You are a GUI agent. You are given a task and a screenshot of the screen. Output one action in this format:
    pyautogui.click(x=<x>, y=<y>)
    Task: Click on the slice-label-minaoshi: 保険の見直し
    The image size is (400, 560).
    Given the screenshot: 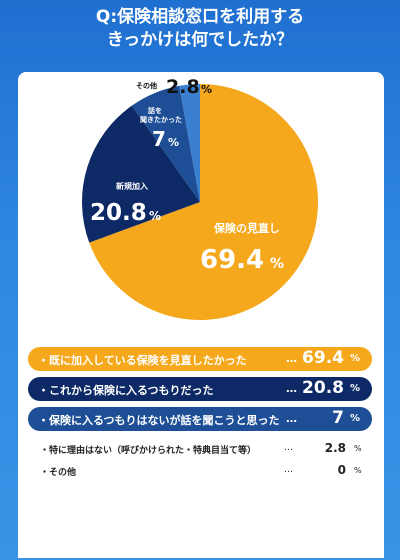 What is the action you would take?
    pyautogui.click(x=246, y=228)
    